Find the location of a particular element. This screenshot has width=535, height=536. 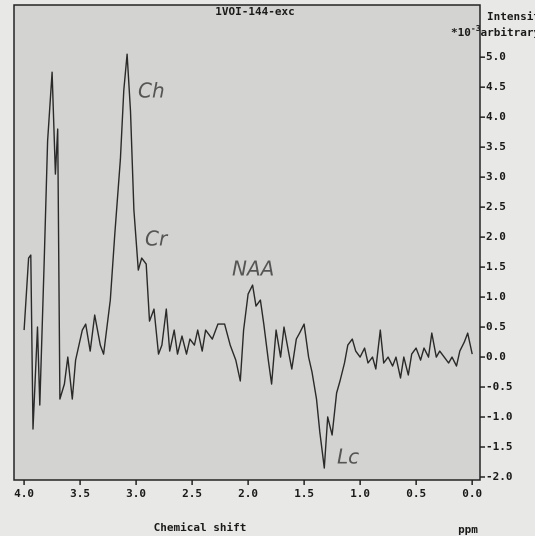

y-tick-label: 3.5 is located at coordinates (496, 146).